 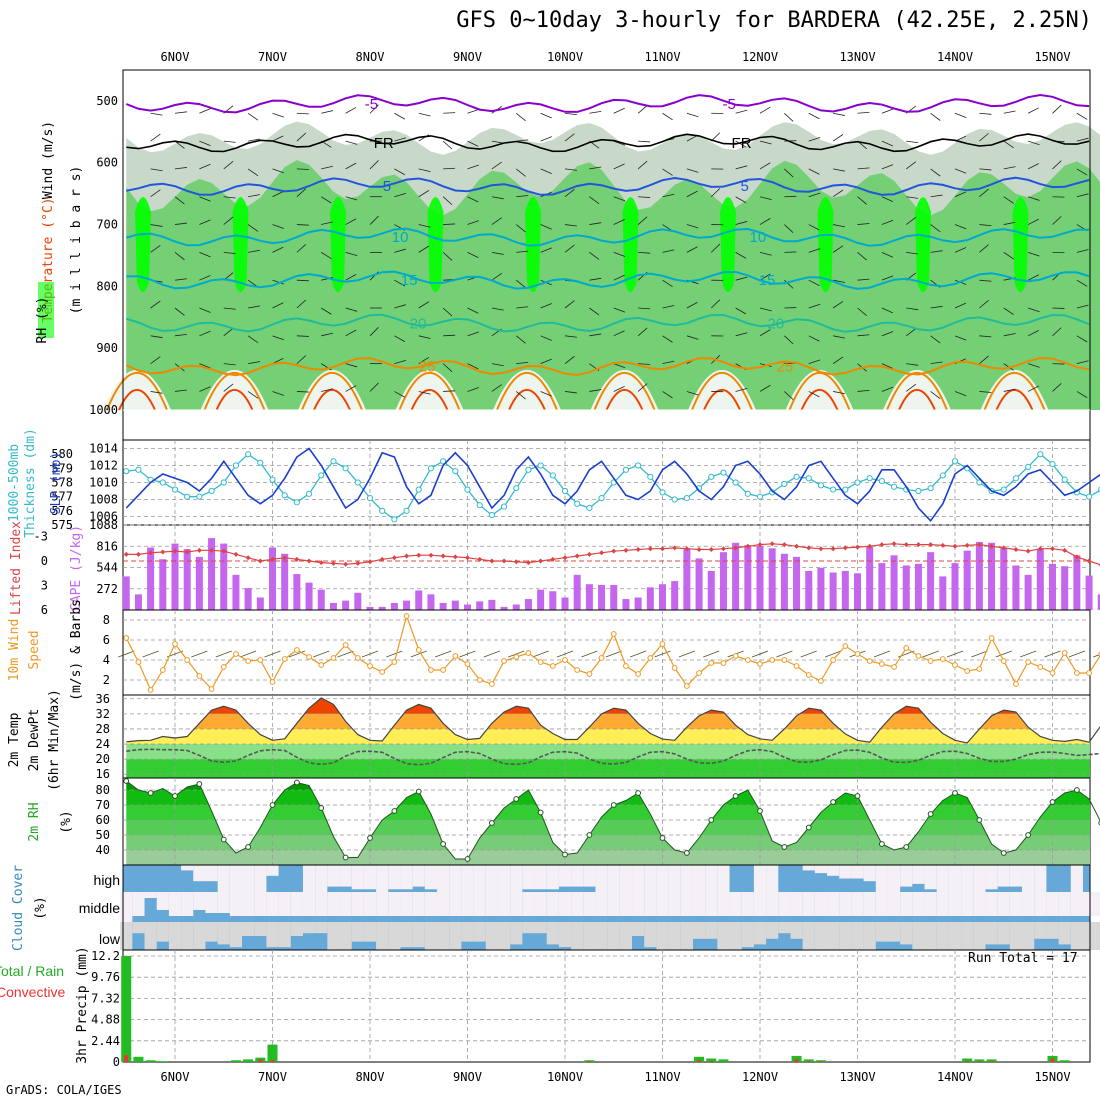 I want to click on isotherm-30-dome, so click(x=917, y=400).